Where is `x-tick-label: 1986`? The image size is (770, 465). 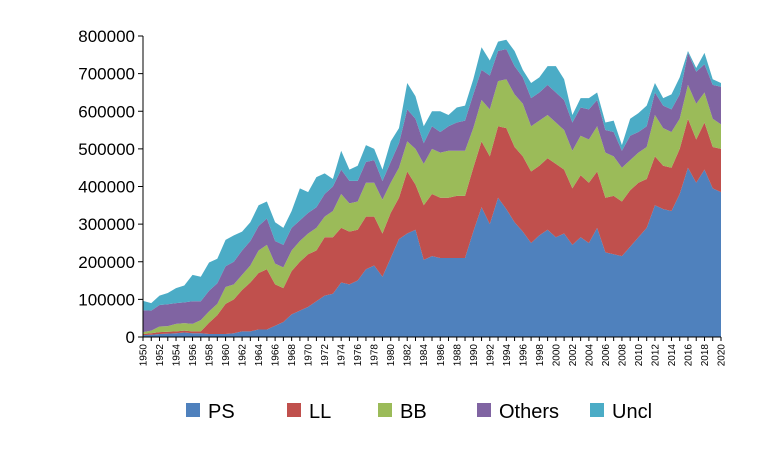 x-tick-label: 1986 is located at coordinates (441, 355).